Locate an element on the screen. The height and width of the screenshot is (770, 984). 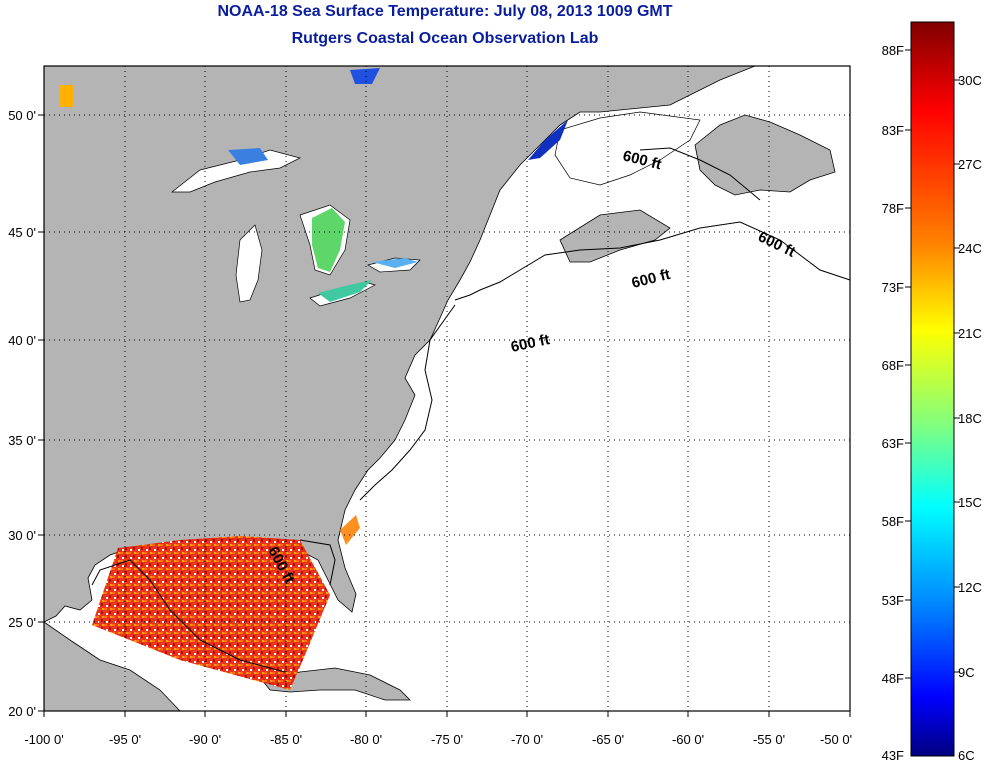
colorbar-c-label: 15C is located at coordinates (970, 502).